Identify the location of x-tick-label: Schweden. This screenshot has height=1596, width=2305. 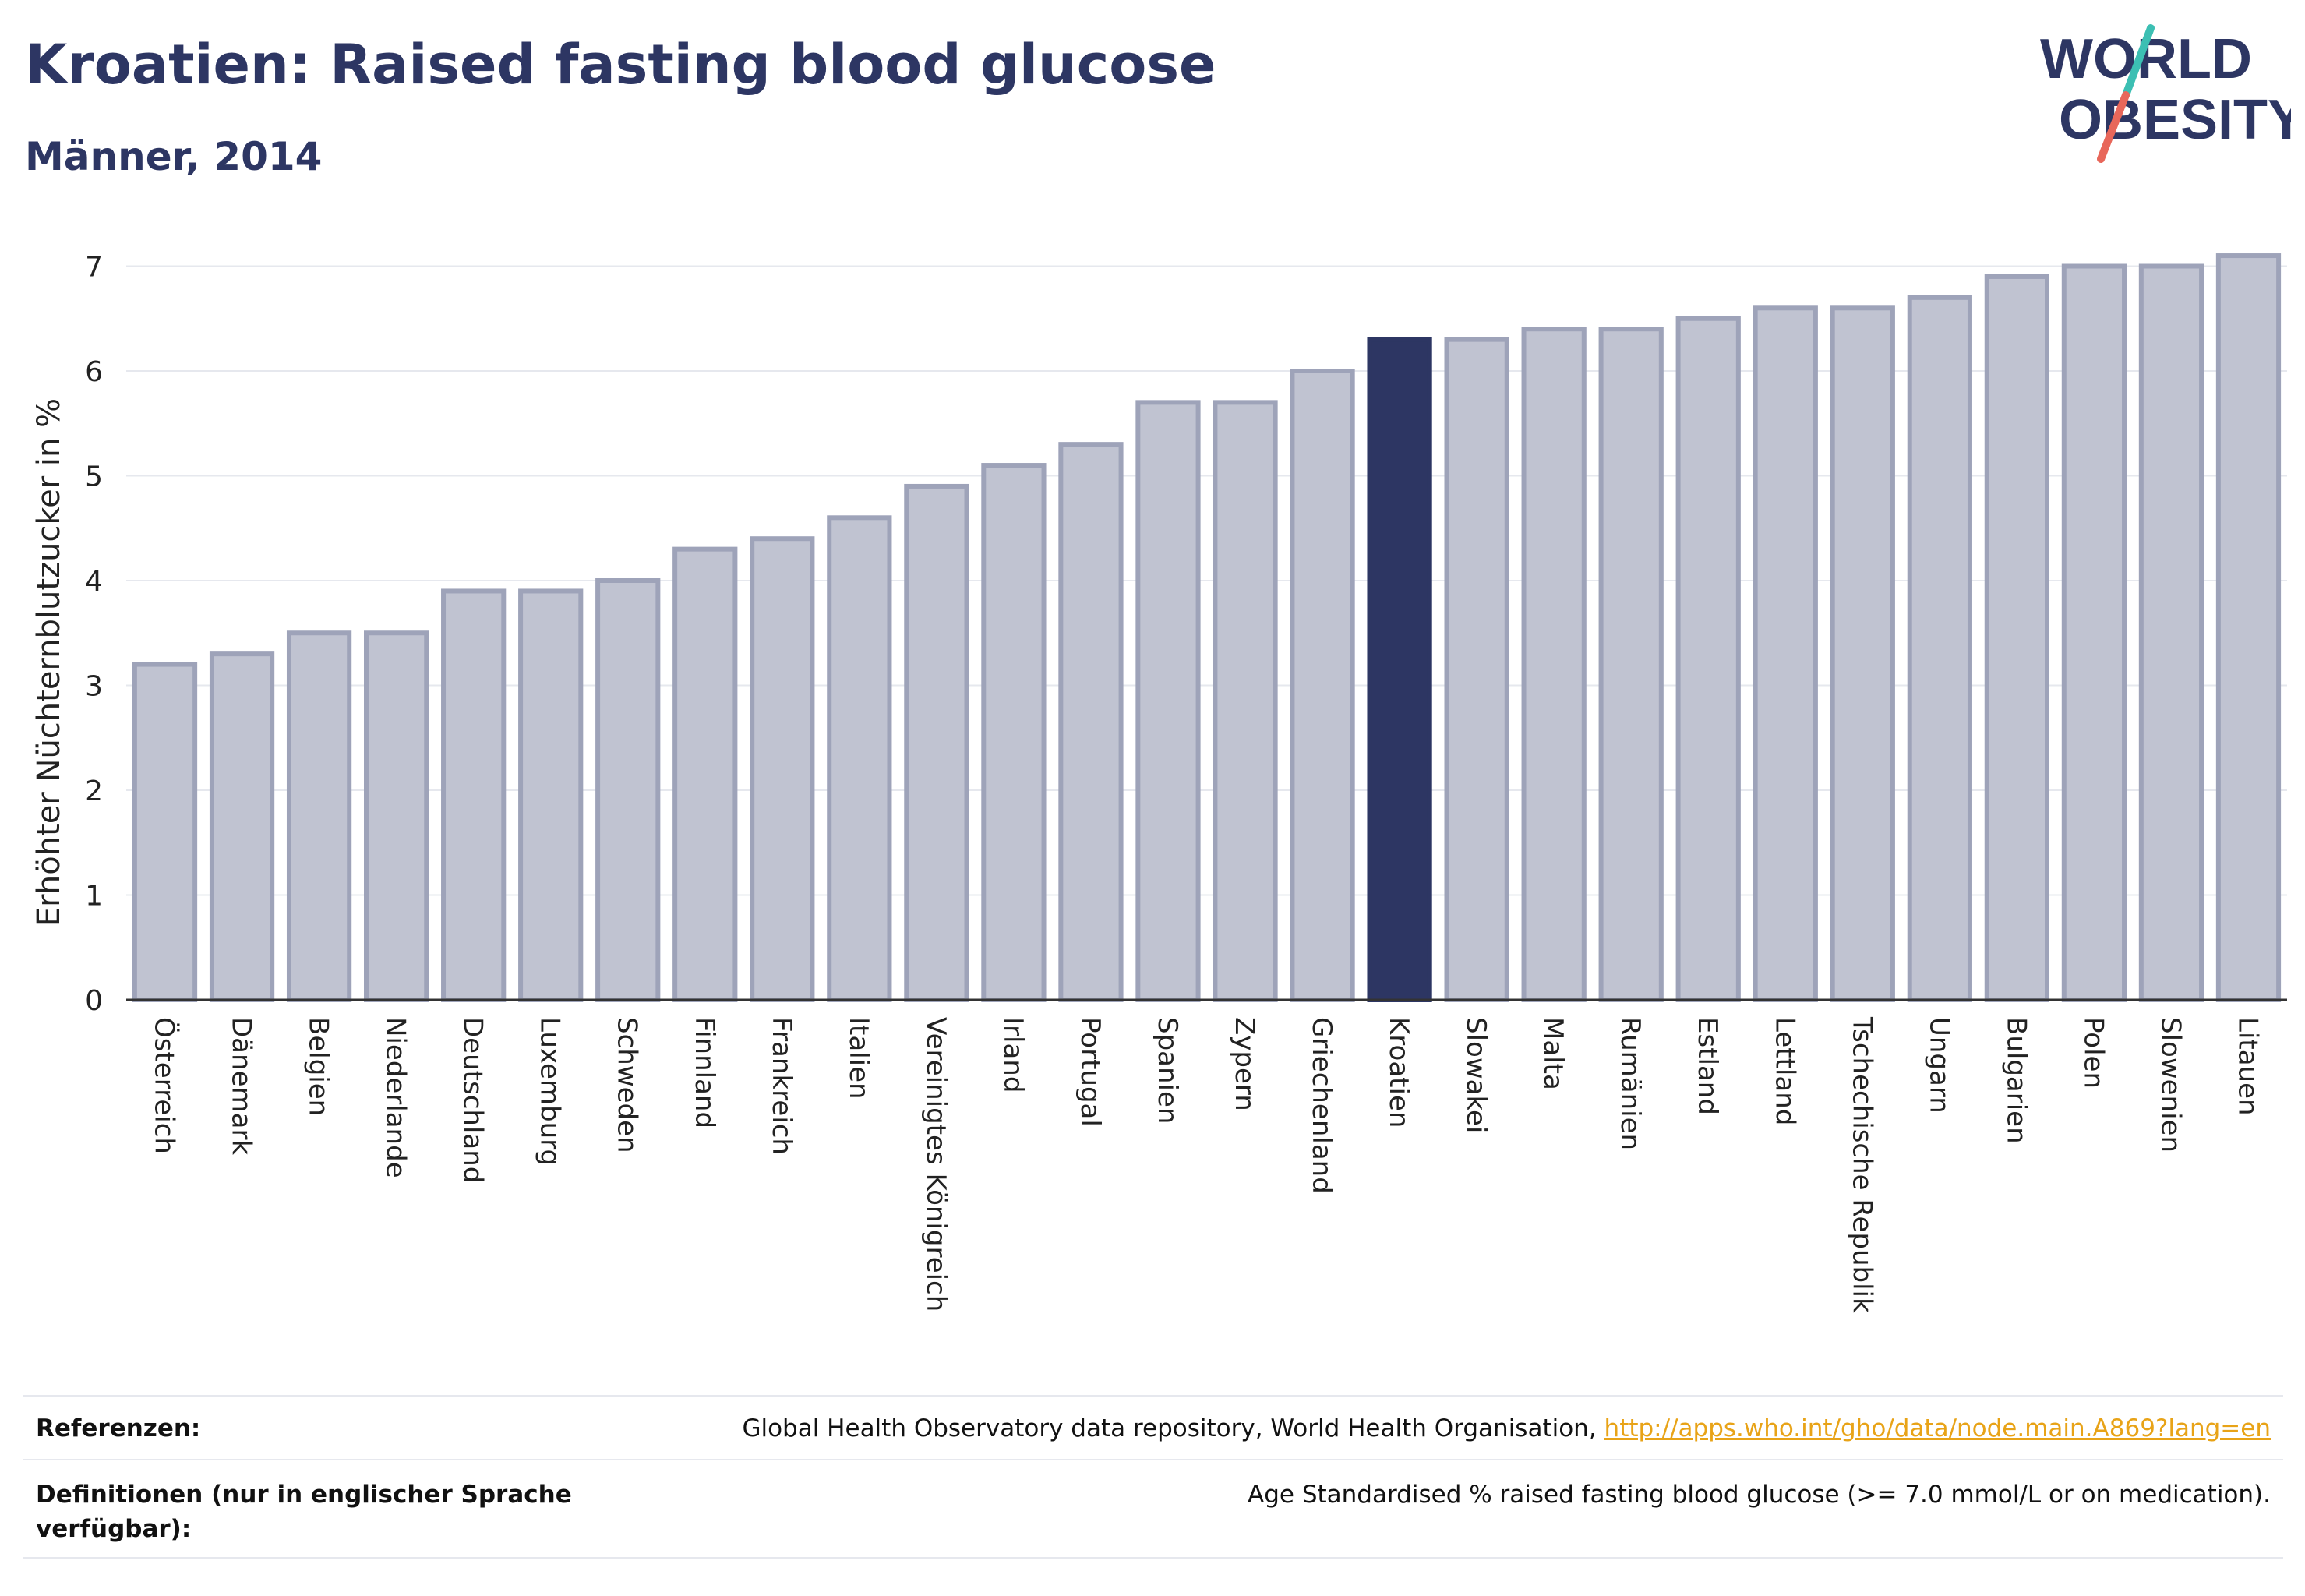
(627, 1085).